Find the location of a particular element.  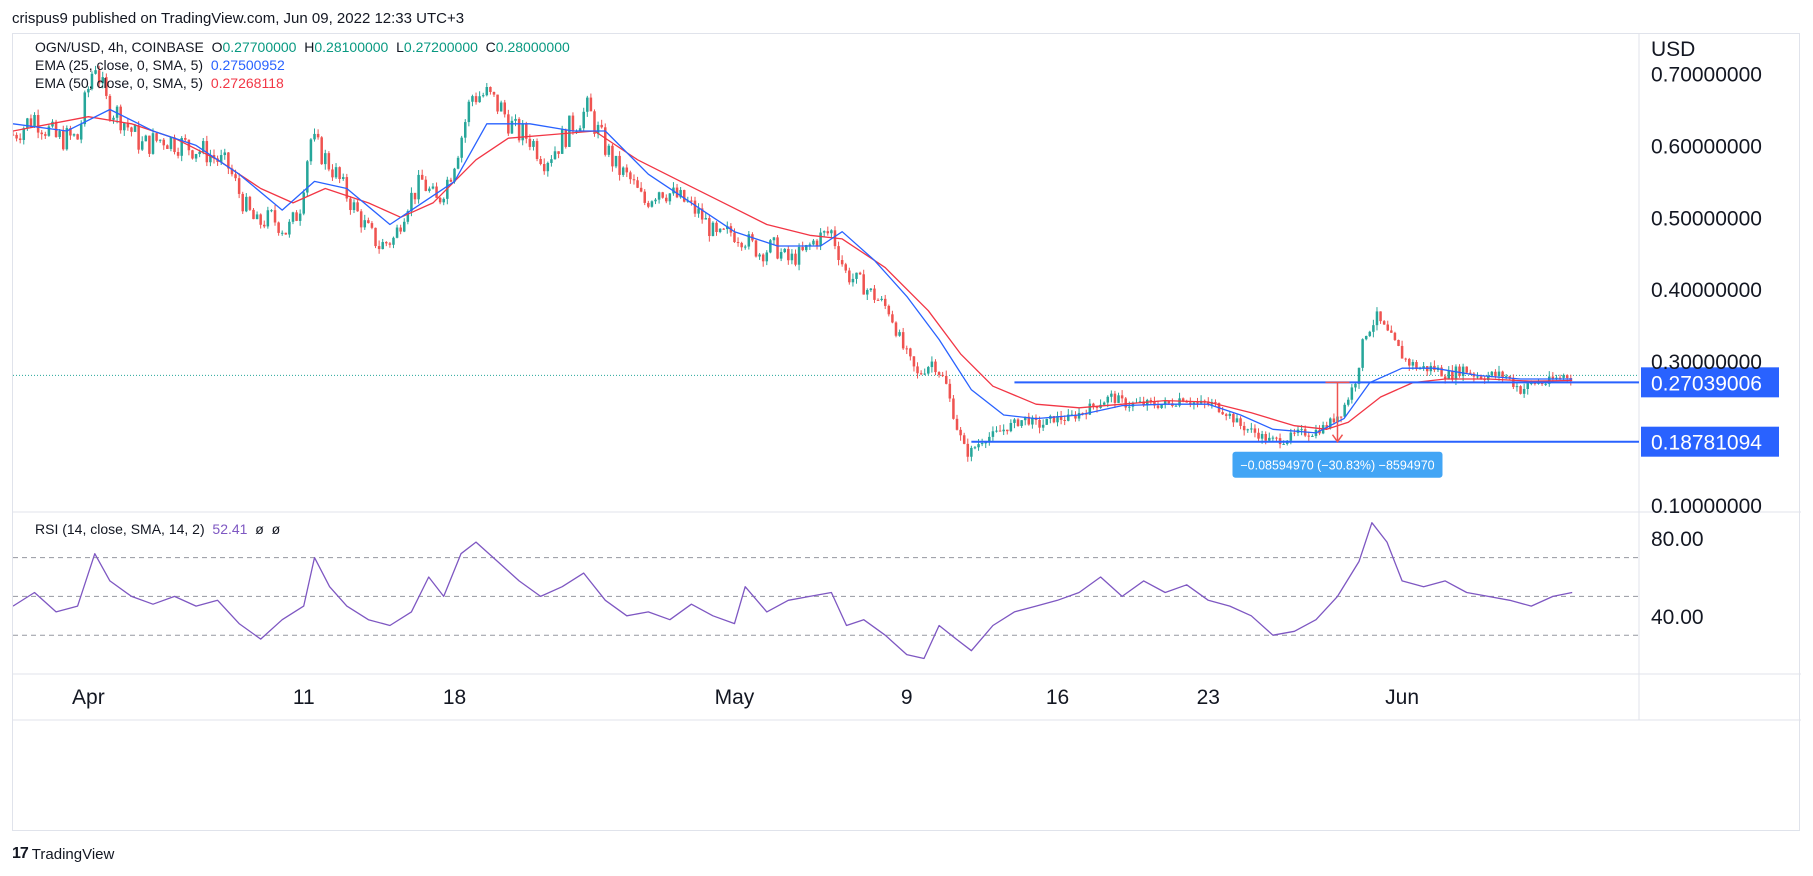

support-level-tag is located at coordinates (1710, 441).